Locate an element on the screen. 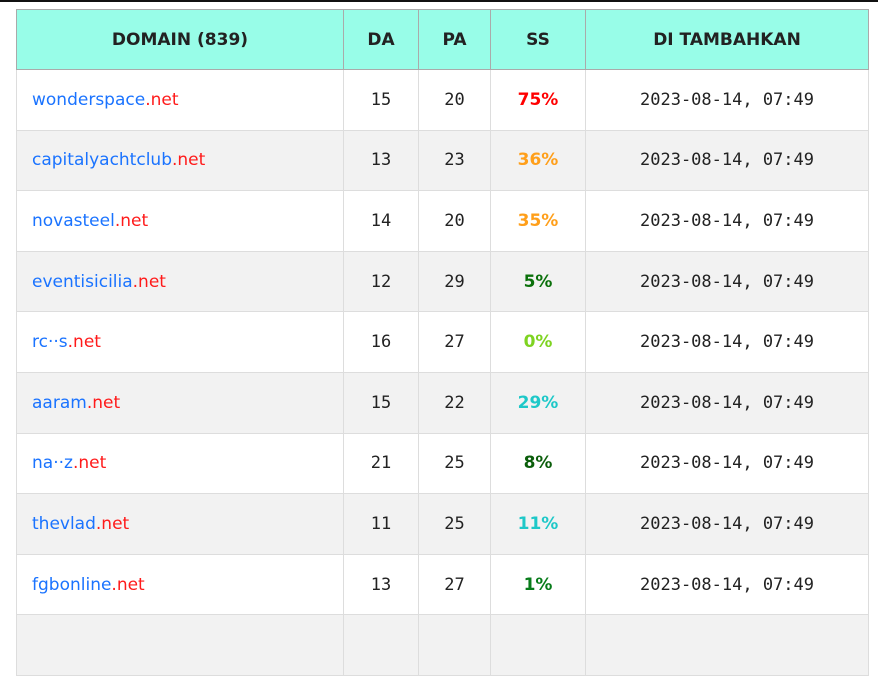 The image size is (878, 676). ss-cell: 36% is located at coordinates (538, 160).